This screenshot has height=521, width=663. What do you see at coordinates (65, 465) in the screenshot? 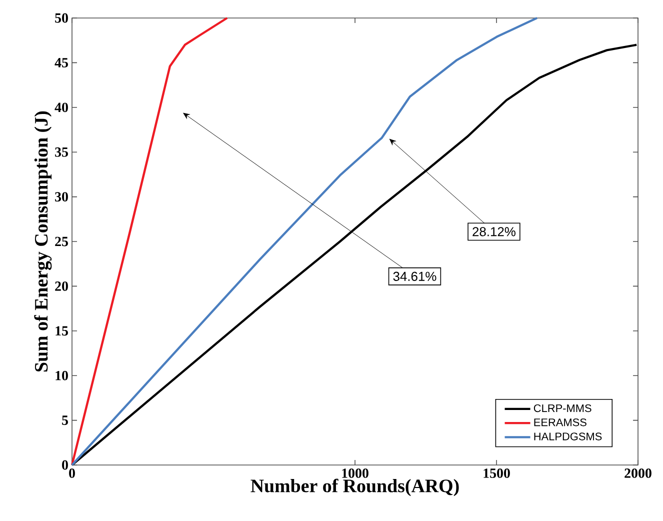
I see `y-tick-label: 0` at bounding box center [65, 465].